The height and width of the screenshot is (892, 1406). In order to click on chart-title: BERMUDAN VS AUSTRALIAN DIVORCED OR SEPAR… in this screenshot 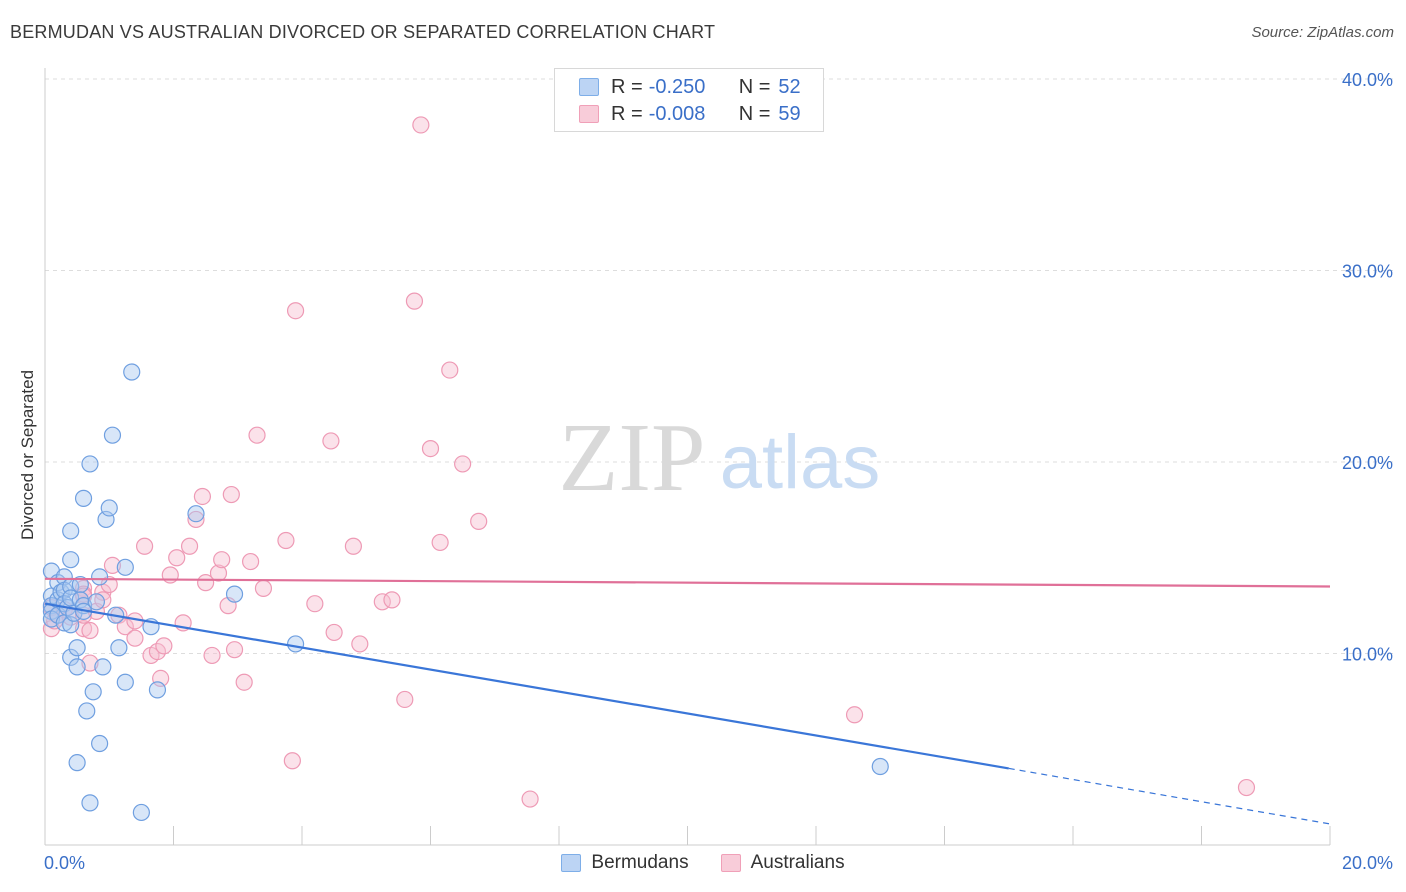, I will do `click(363, 32)`.